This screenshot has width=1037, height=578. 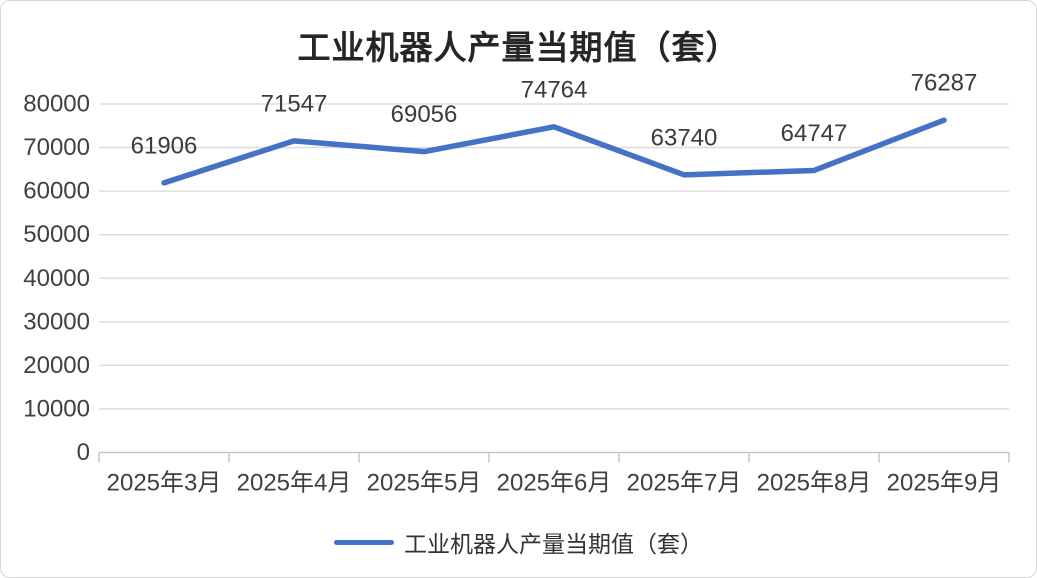 What do you see at coordinates (424, 483) in the screenshot?
I see `x-axis-tick-label: 2025年5月` at bounding box center [424, 483].